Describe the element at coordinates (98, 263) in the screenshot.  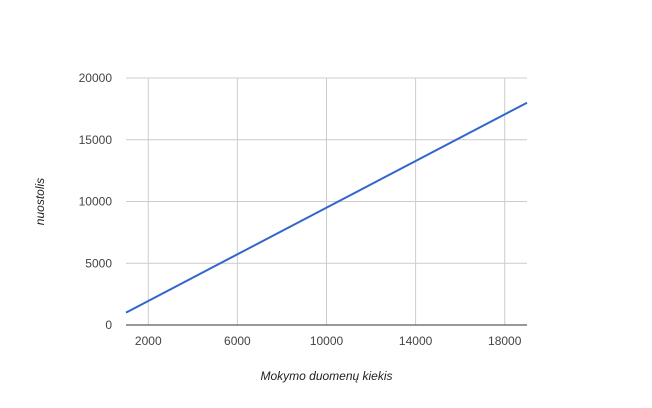
I see `y-tick-label: 5000` at that location.